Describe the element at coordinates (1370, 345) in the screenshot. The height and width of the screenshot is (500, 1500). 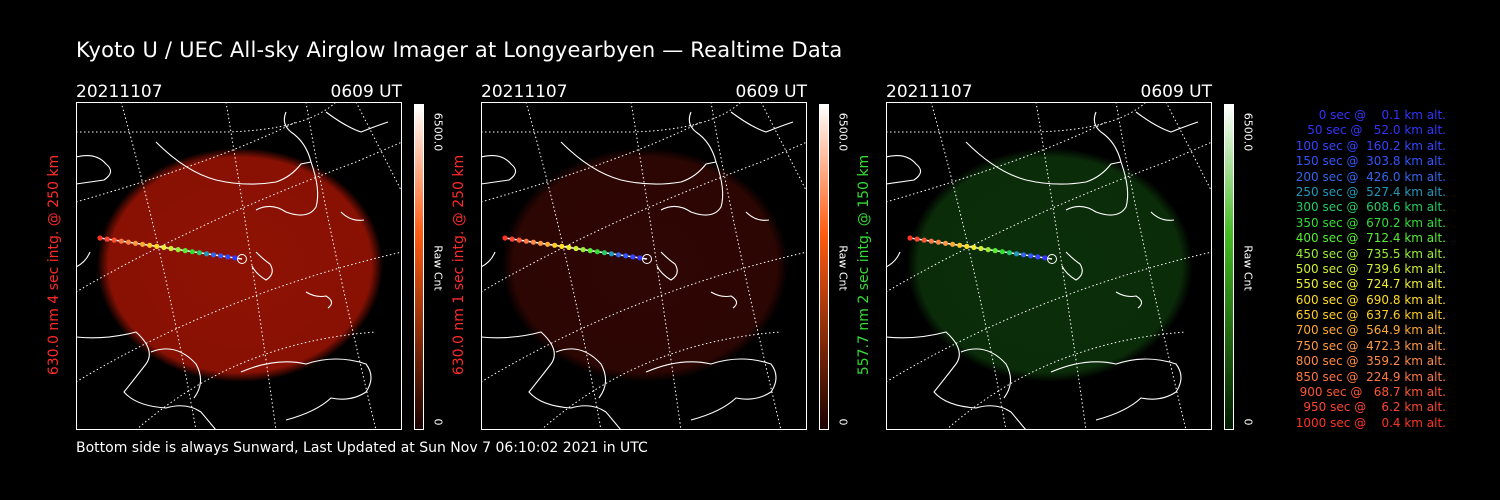
I see `legend-entry: 750 sec @ 472.3 km alt.` at that location.